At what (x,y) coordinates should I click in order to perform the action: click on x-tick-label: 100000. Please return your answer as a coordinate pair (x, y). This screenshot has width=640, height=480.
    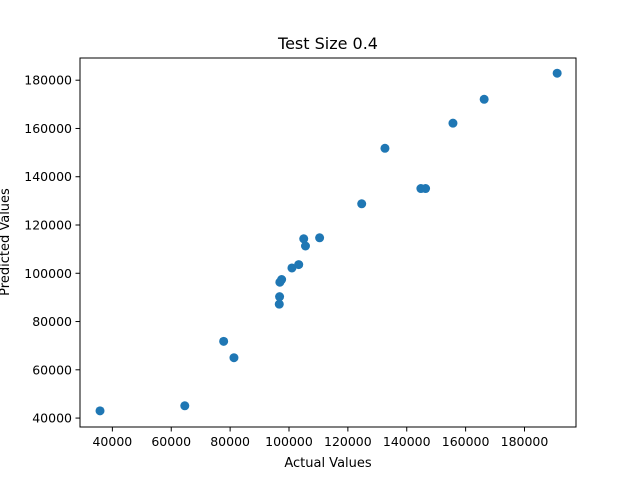
    Looking at the image, I should click on (289, 441).